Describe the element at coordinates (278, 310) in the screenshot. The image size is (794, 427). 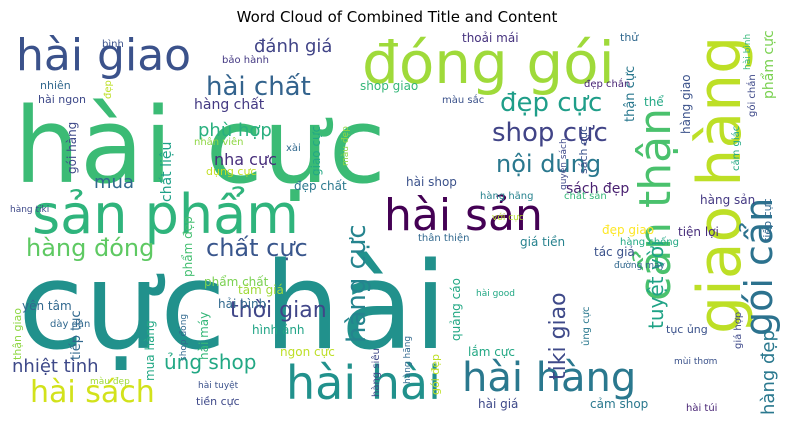
I see `cloud-word: thời gian` at that location.